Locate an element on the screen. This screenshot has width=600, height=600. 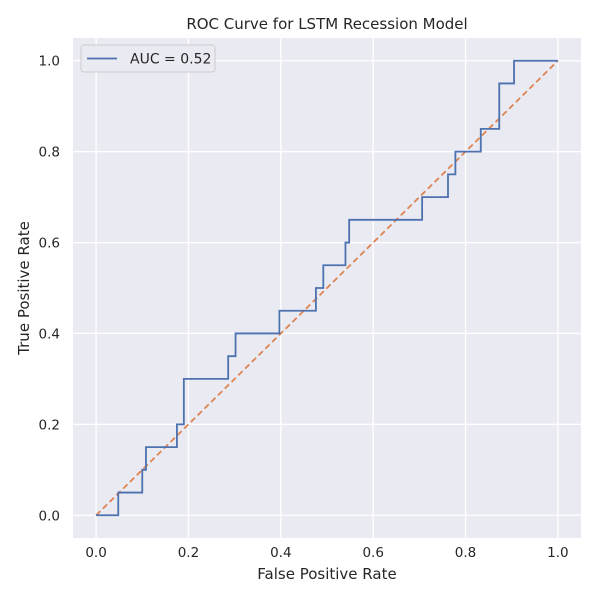
legend: AUC = 0.52 is located at coordinates (148, 58).